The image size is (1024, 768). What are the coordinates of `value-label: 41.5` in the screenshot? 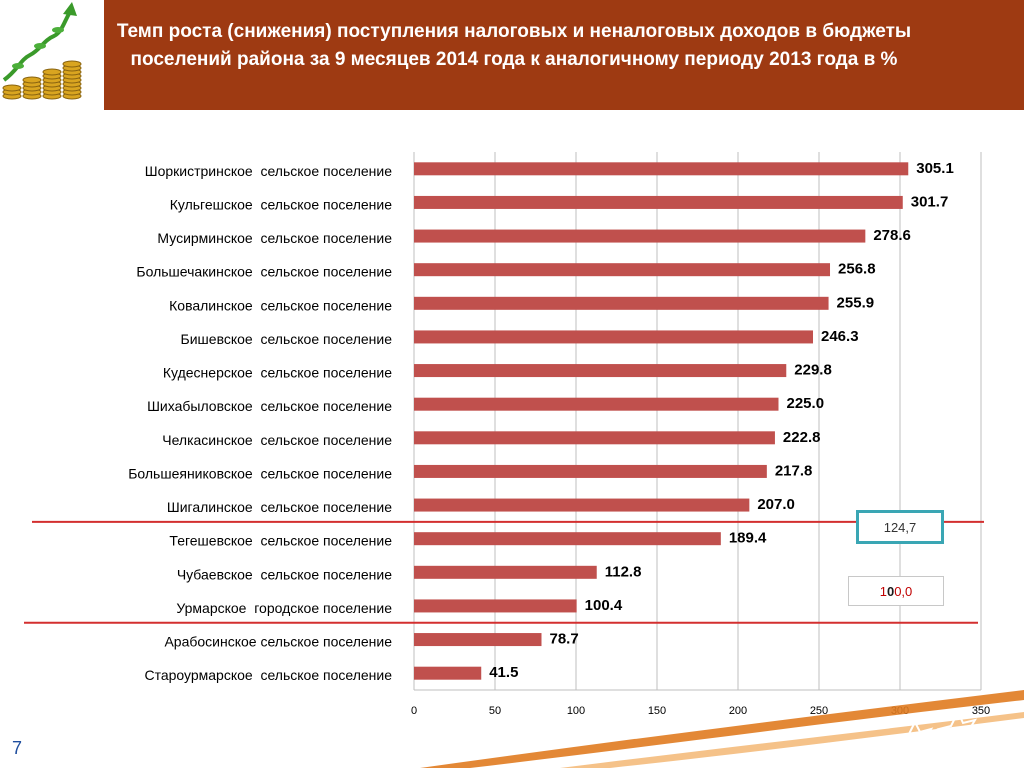 It's located at (503, 672).